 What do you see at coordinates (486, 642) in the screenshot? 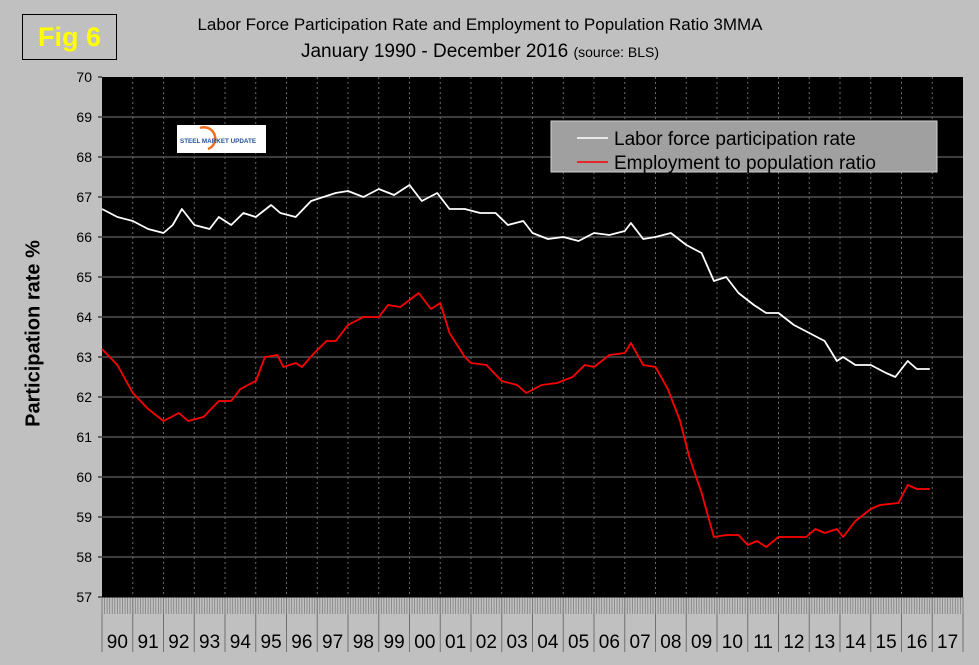
I see `x-tick-label: 02` at bounding box center [486, 642].